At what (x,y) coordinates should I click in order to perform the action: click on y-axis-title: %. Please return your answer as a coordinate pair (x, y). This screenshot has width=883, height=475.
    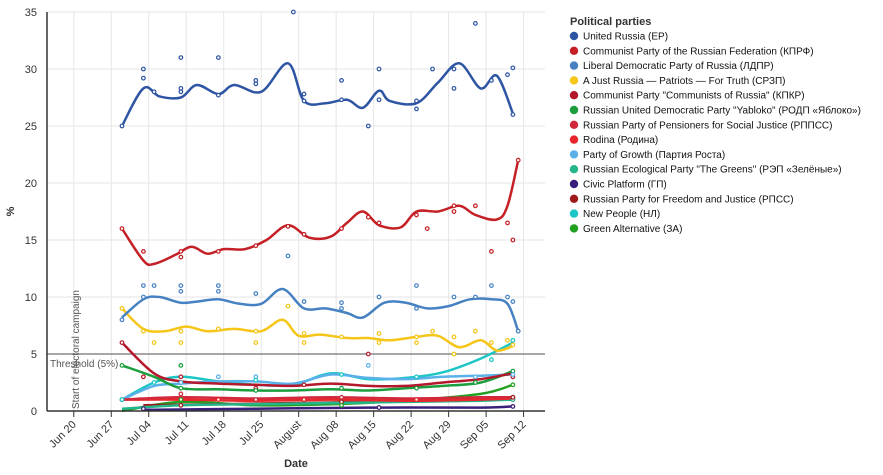
    Looking at the image, I should click on (11, 211).